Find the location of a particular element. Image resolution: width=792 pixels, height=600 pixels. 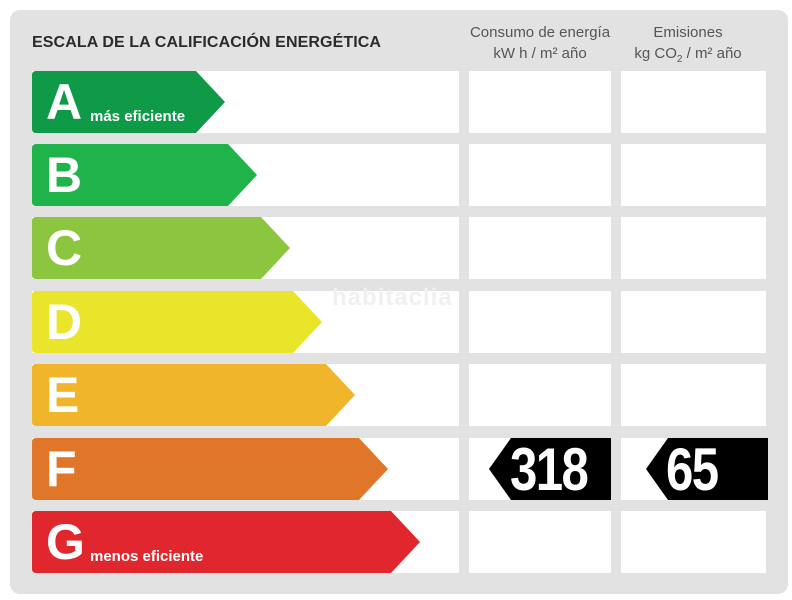

rating-row-f: F 318 65 is located at coordinates (396, 469).